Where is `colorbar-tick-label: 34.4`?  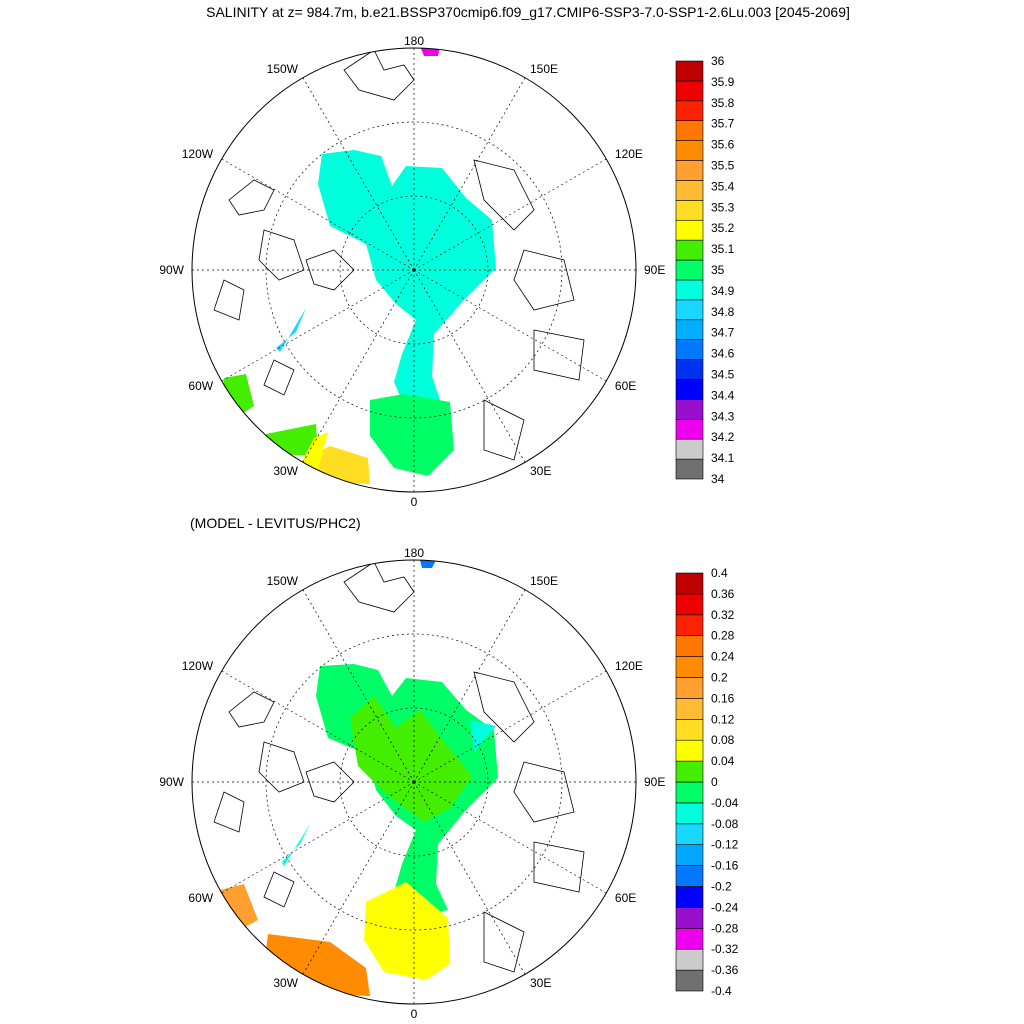 colorbar-tick-label: 34.4 is located at coordinates (723, 395).